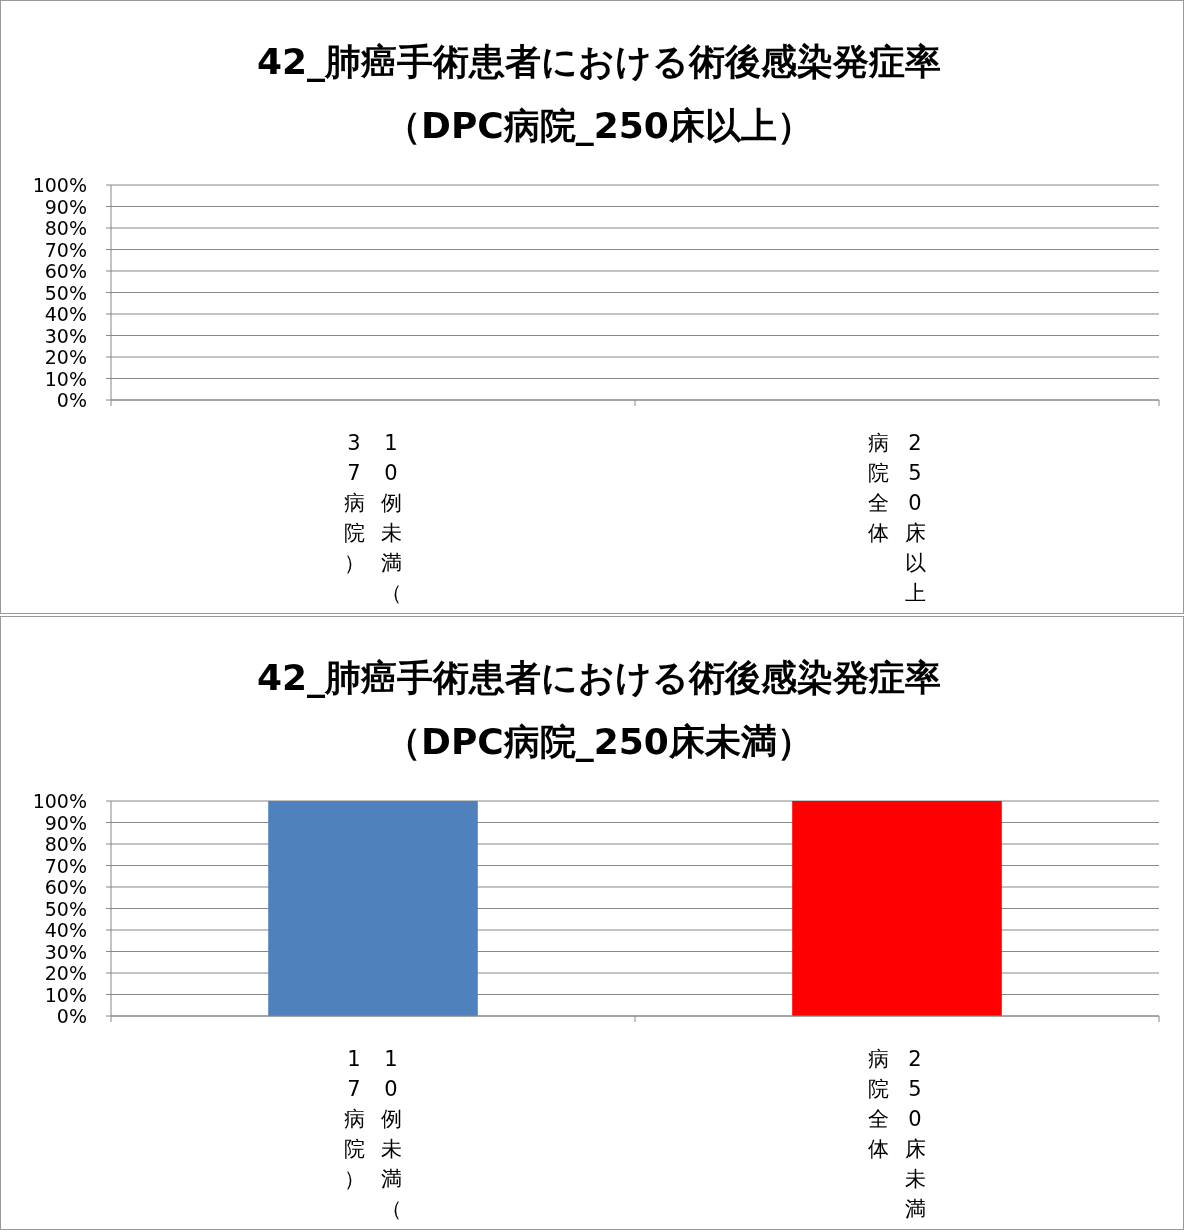  What do you see at coordinates (896, 518) in the screenshot?
I see `category-label: 250床以上病院全体` at bounding box center [896, 518].